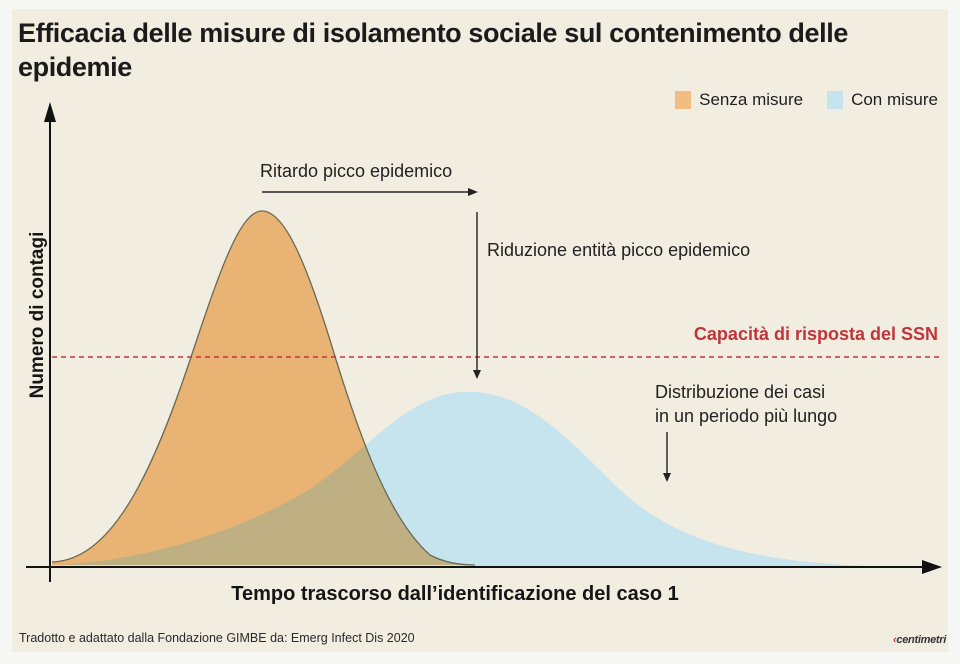 The width and height of the screenshot is (960, 664). Describe the element at coordinates (751, 99) in the screenshot. I see `legend-label: Senza misure` at that location.